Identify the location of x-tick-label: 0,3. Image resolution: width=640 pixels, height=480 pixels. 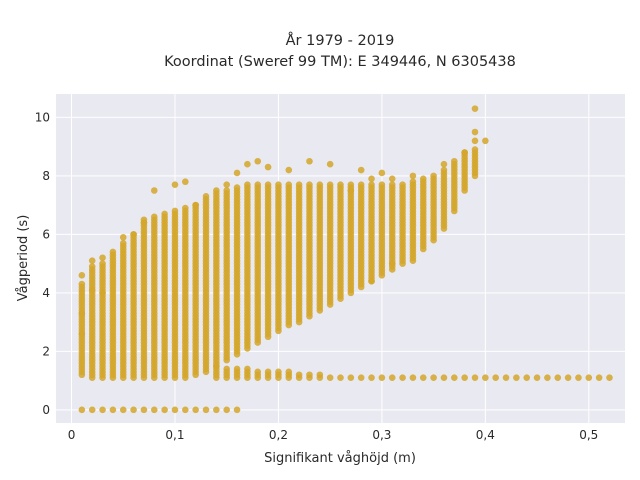
(381, 435).